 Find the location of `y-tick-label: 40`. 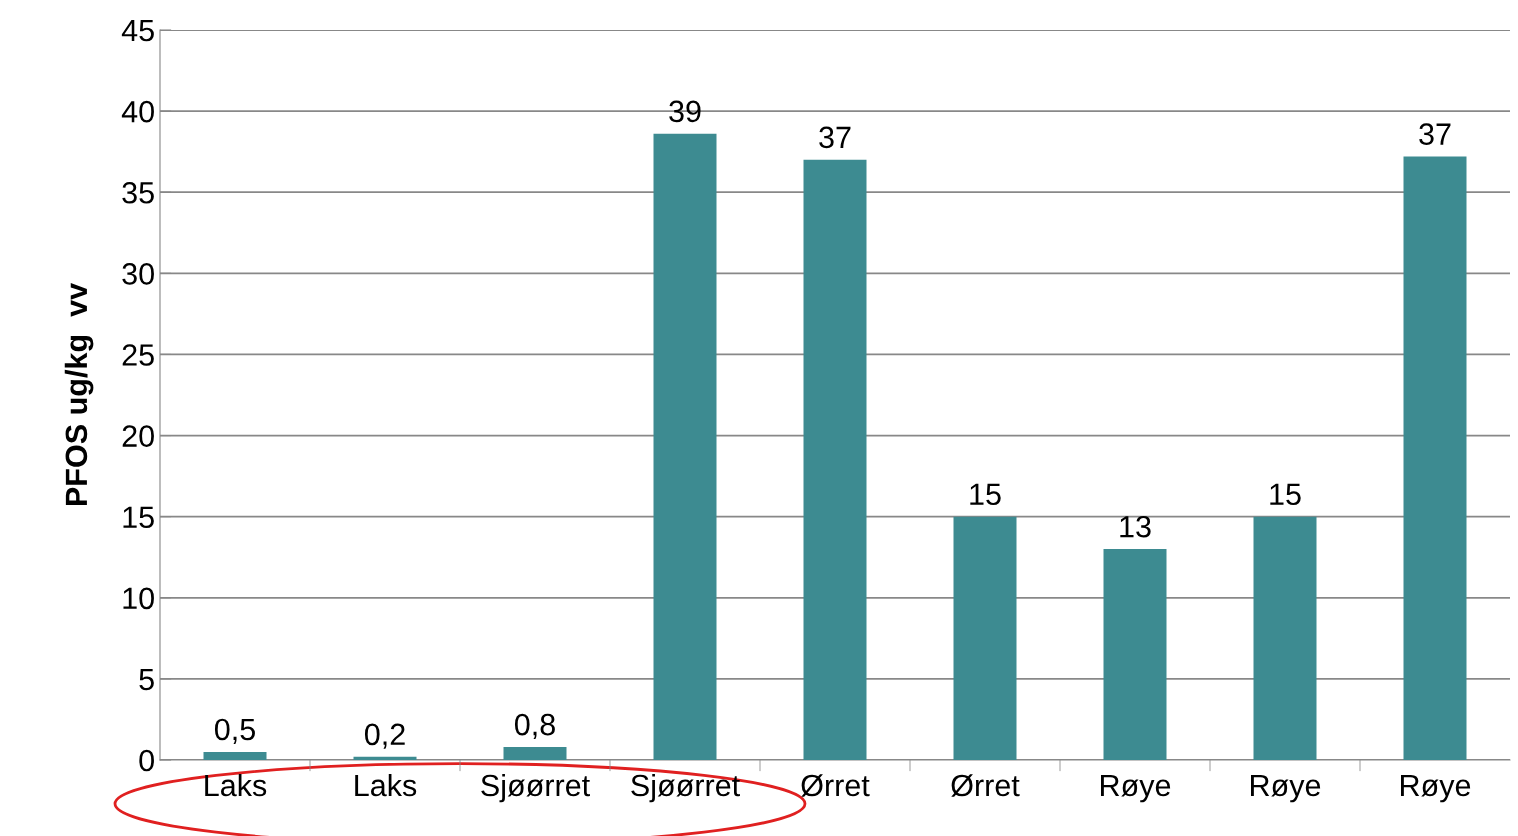

y-tick-label: 40 is located at coordinates (137, 111).